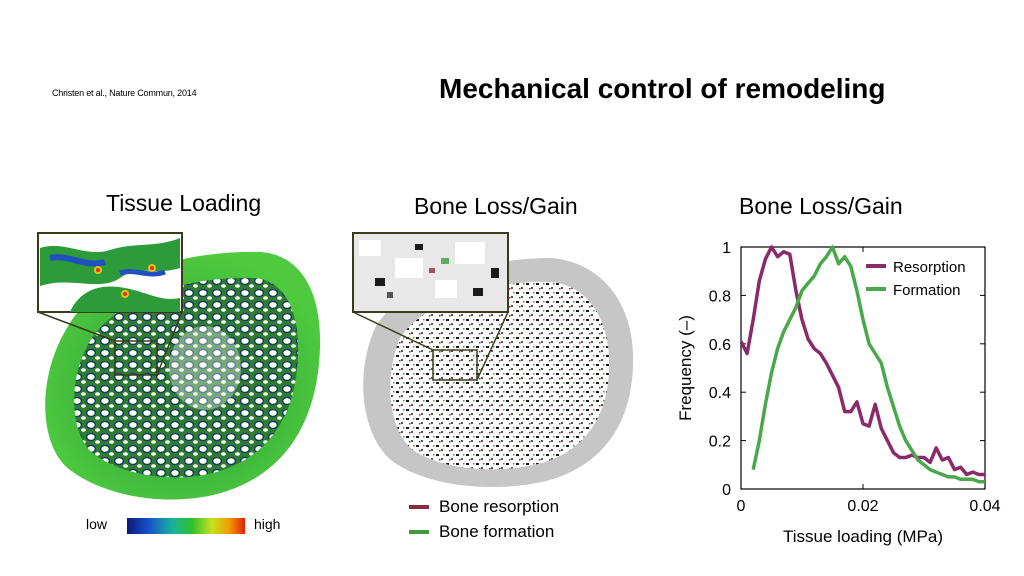 Image resolution: width=1024 pixels, height=576 pixels. What do you see at coordinates (720, 393) in the screenshot?
I see `y-tick-label: 0.4` at bounding box center [720, 393].